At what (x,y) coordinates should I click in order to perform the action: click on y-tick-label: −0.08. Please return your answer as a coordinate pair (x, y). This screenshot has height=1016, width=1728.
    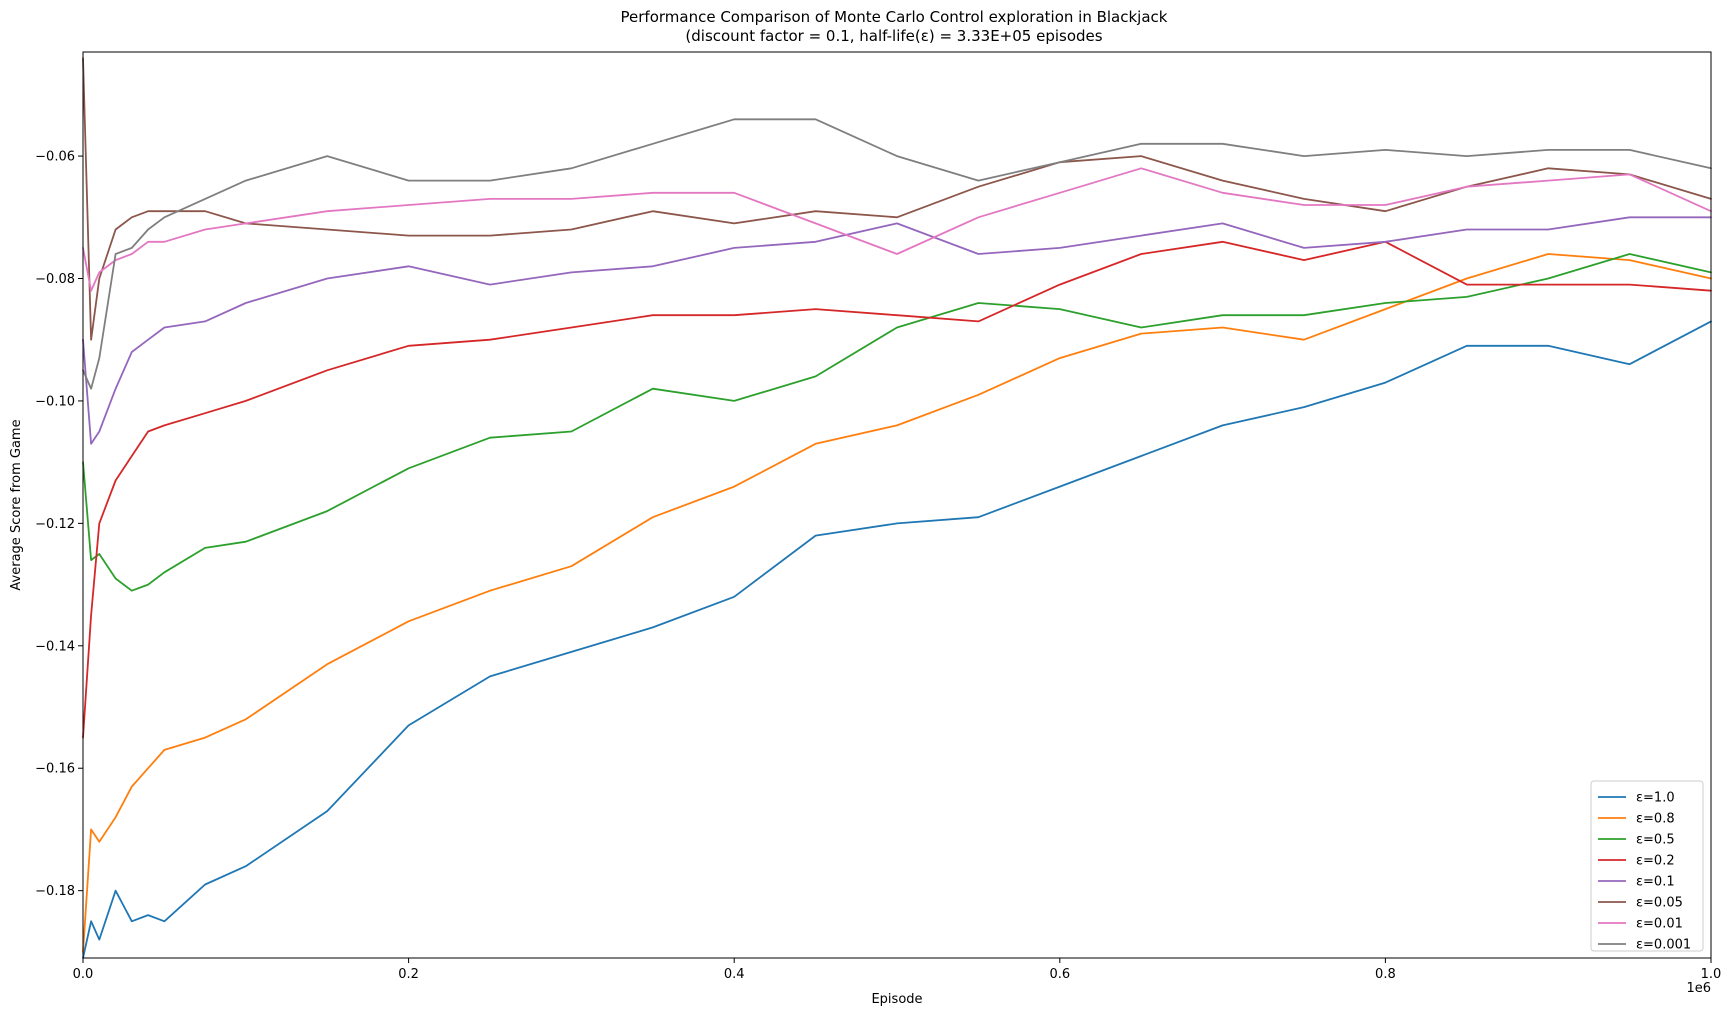
    Looking at the image, I should click on (55, 279).